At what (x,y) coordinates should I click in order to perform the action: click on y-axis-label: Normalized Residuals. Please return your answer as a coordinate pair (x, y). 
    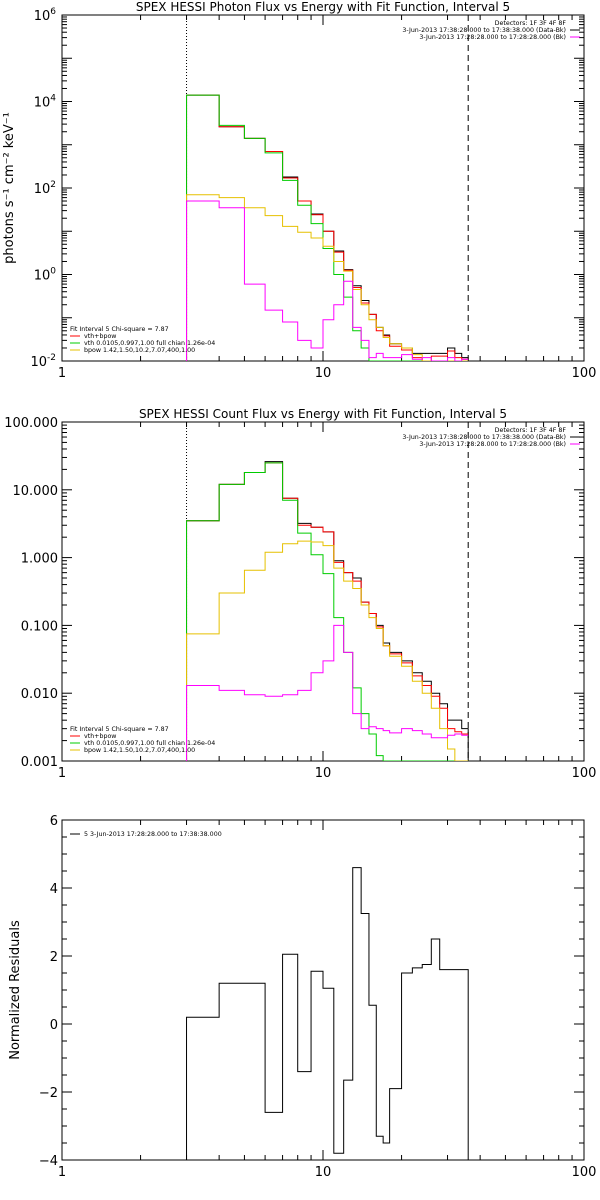
    Looking at the image, I should click on (15, 990).